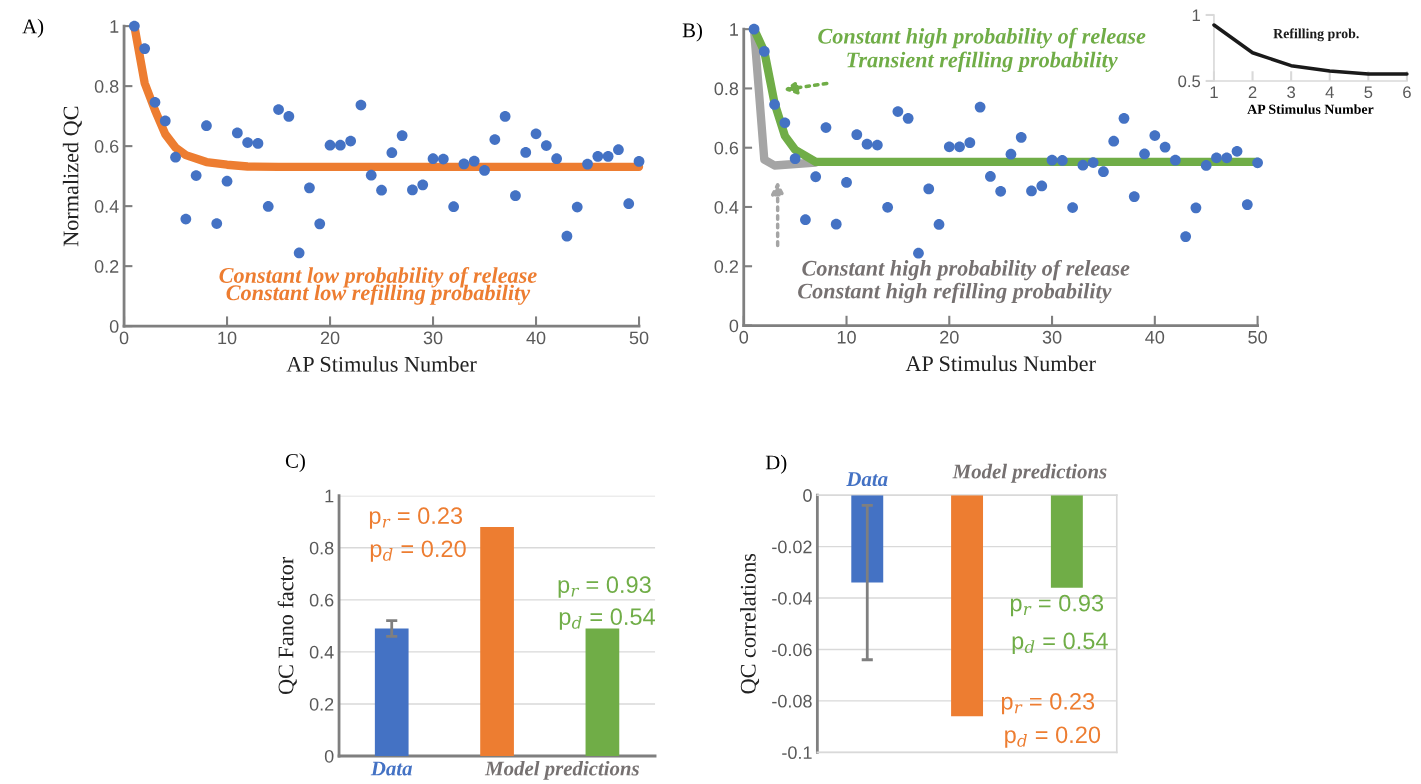 This screenshot has height=784, width=1421. I want to click on y-axis-title: Normalized QC, so click(72, 176).